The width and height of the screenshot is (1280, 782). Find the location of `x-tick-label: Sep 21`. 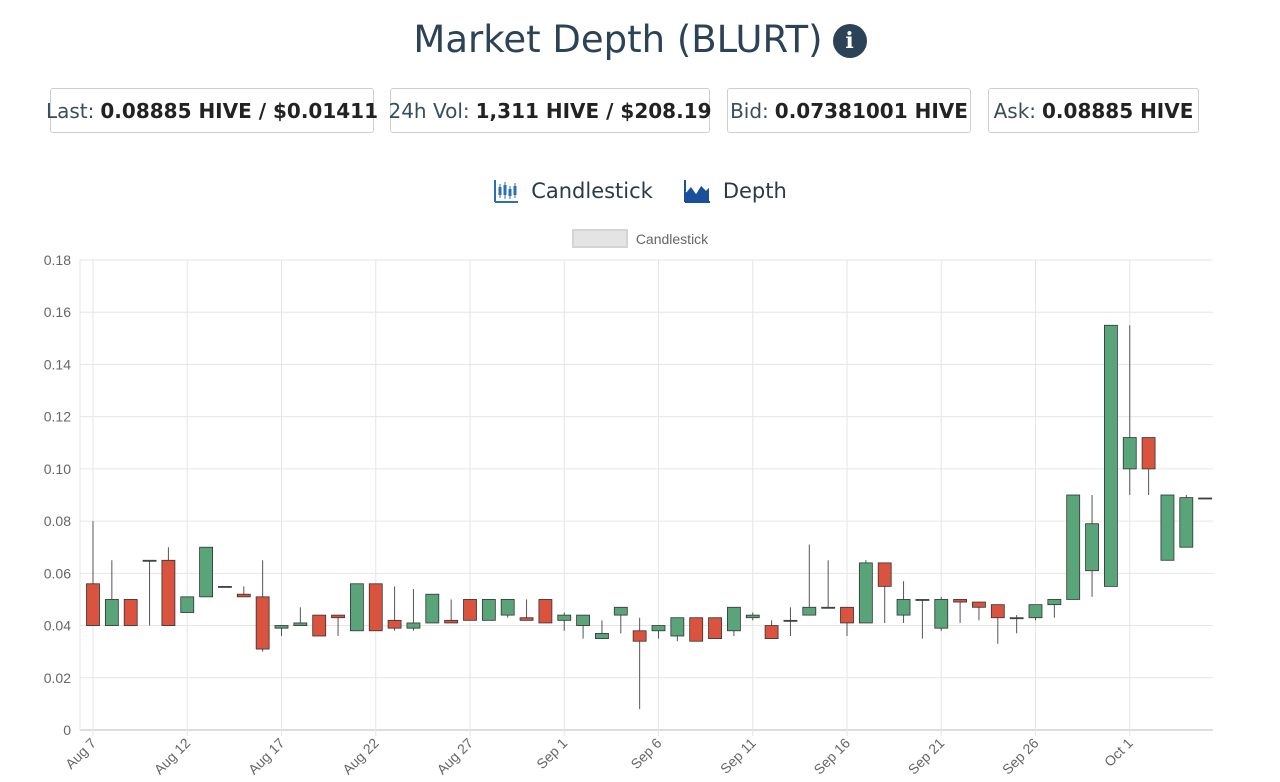

x-tick-label: Sep 21 is located at coordinates (926, 756).